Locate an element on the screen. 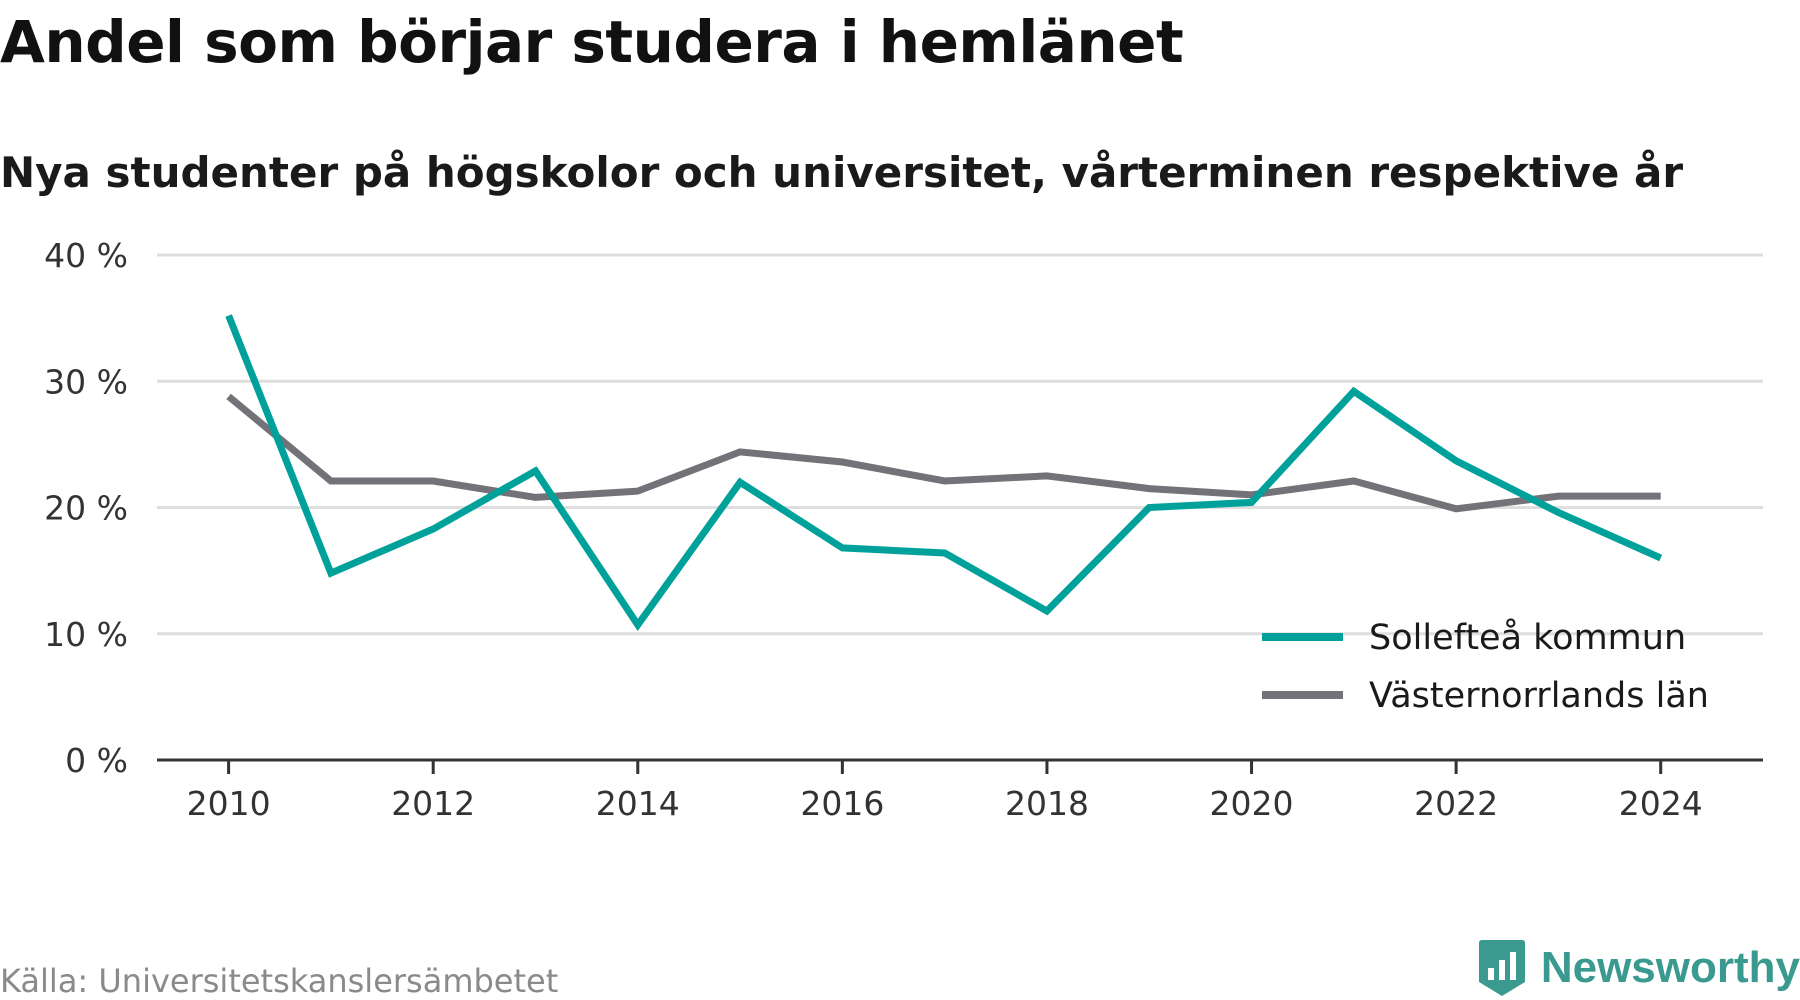 The width and height of the screenshot is (1800, 1000). y-axis-labels: 0 % 10 % 20 % 30 % 40 % is located at coordinates (86, 508).